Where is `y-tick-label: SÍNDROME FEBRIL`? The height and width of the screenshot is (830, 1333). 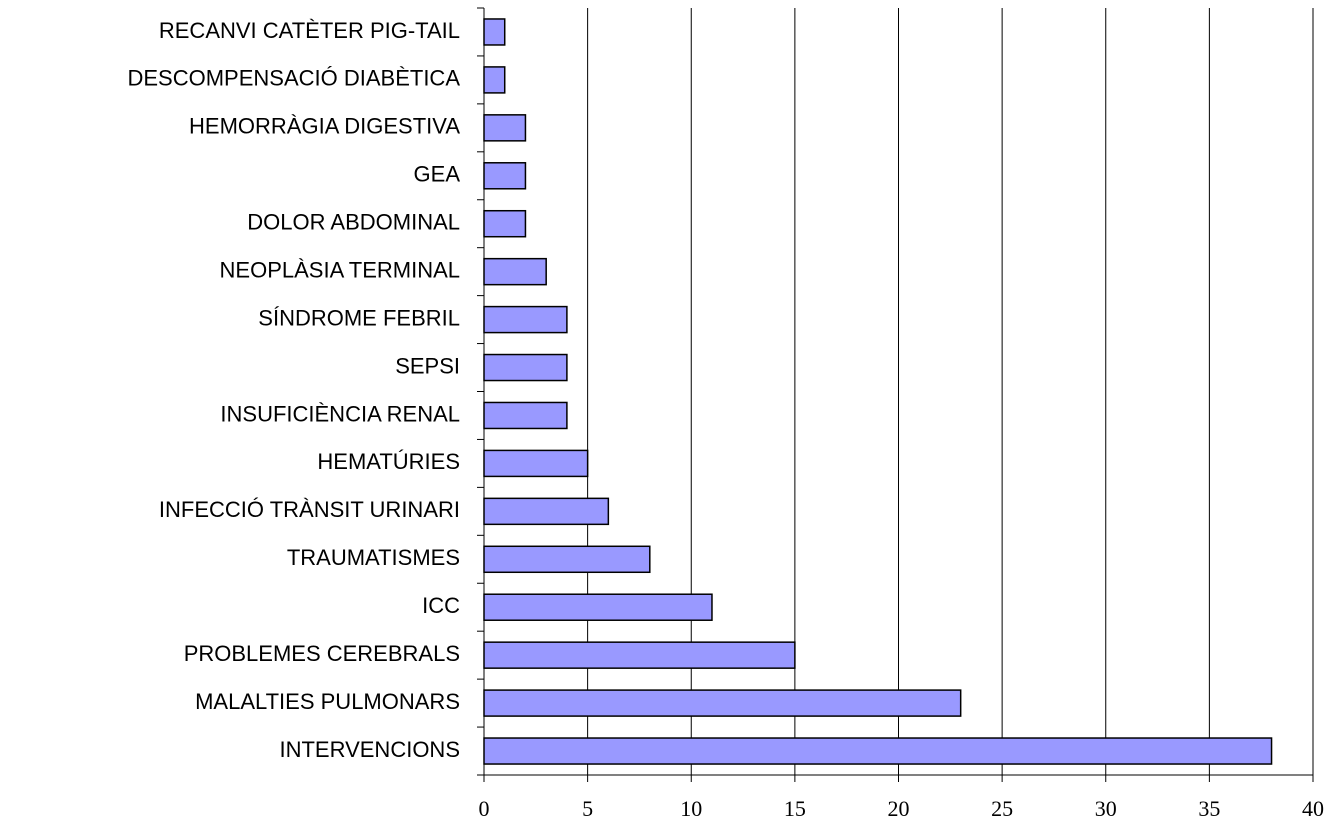 y-tick-label: SÍNDROME FEBRIL is located at coordinates (359, 317).